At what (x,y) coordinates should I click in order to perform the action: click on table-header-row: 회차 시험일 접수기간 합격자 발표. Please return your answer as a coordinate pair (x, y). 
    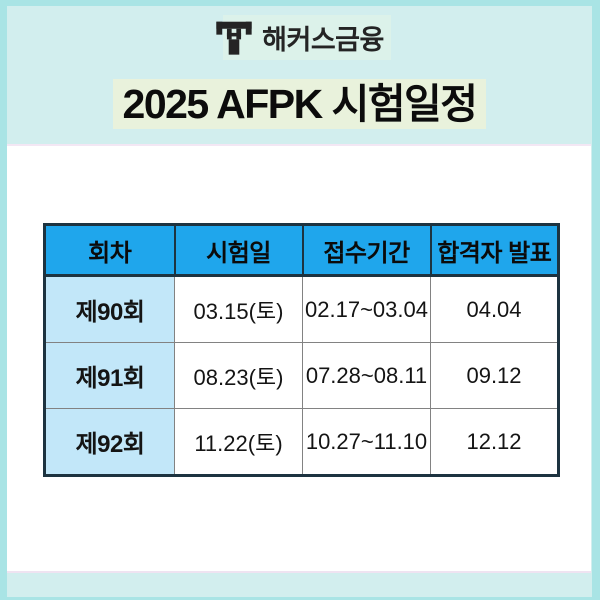
    Looking at the image, I should click on (301, 250).